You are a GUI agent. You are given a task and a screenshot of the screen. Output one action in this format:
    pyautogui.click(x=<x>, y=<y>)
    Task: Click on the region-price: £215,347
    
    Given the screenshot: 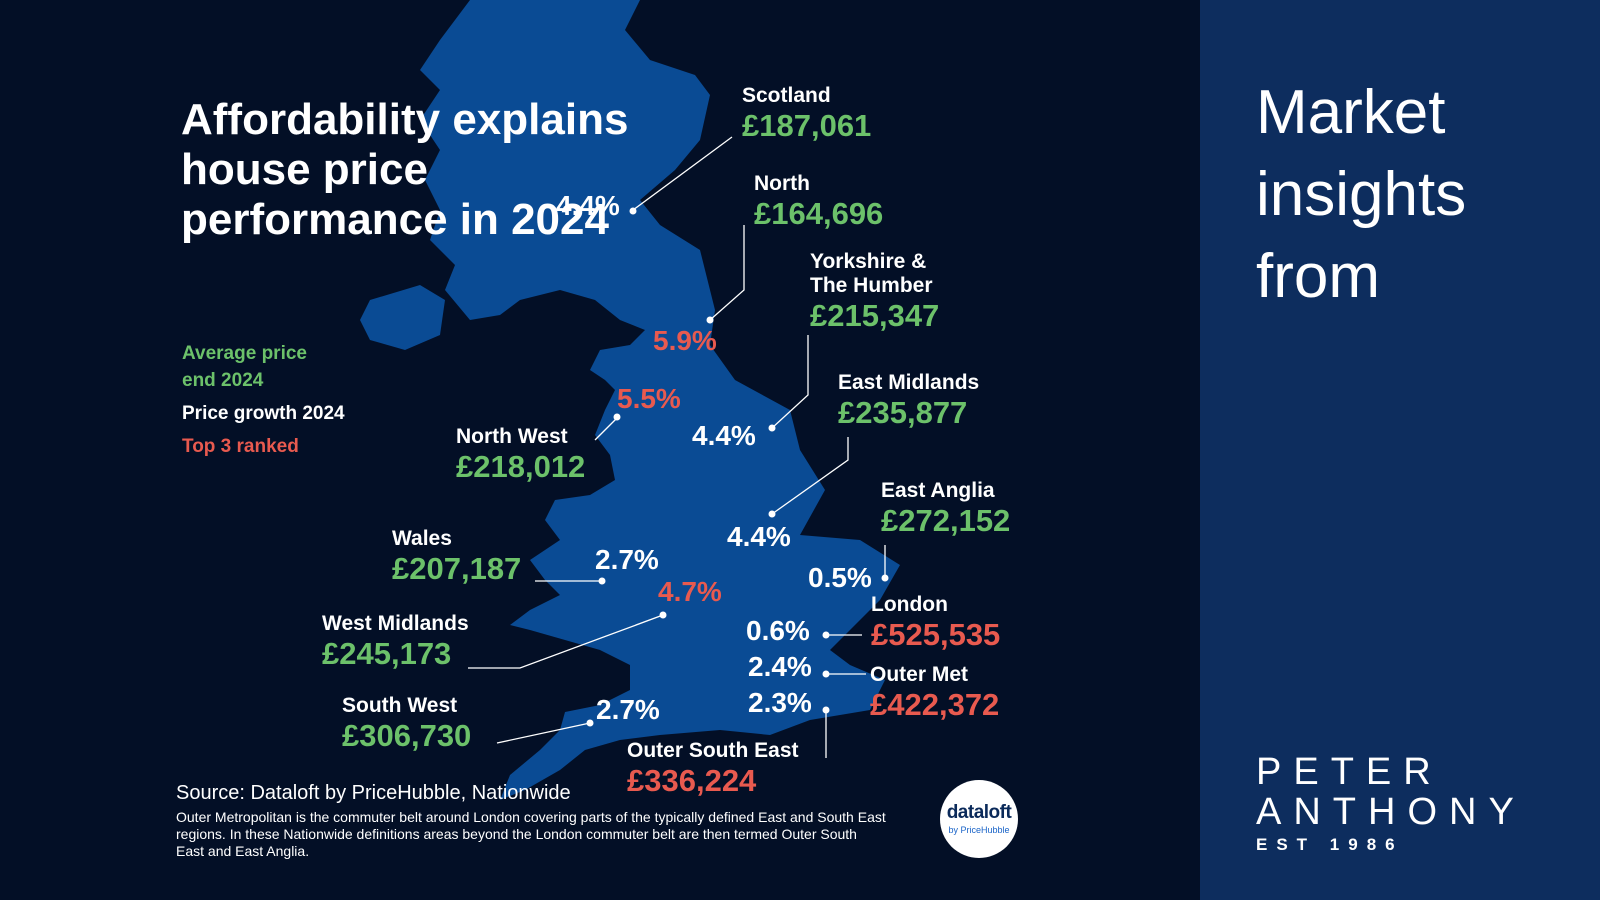 What is the action you would take?
    pyautogui.click(x=875, y=315)
    